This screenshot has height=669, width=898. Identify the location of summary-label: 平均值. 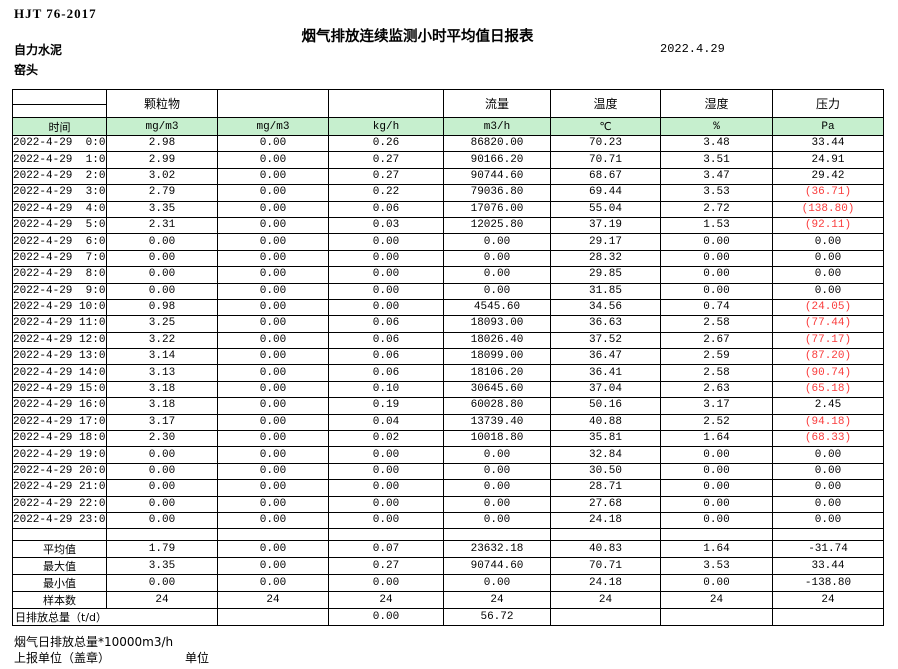
(59, 549).